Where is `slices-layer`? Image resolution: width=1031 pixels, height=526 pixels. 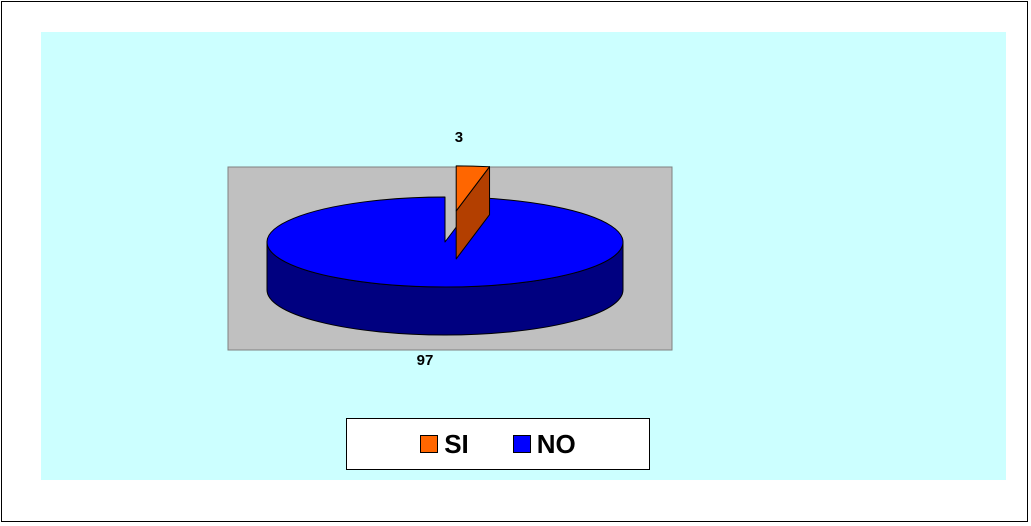
slices-layer is located at coordinates (445, 250).